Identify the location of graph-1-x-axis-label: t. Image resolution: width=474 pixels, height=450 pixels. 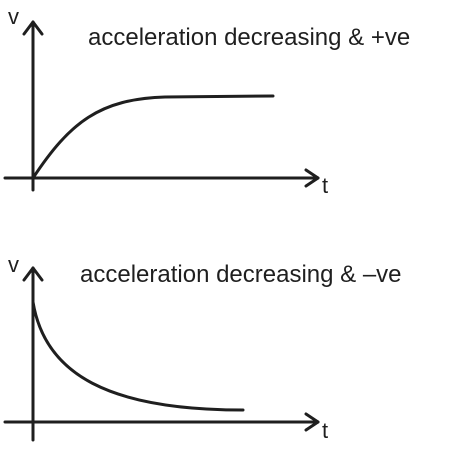
(325, 185).